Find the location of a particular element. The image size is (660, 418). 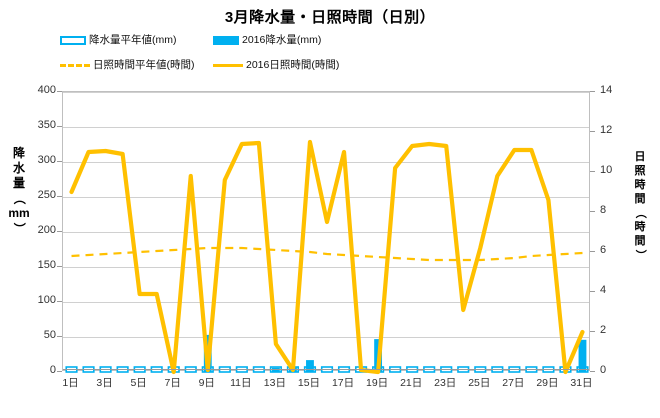

y-axis-right-tick-label: 14 is located at coordinates (606, 90).